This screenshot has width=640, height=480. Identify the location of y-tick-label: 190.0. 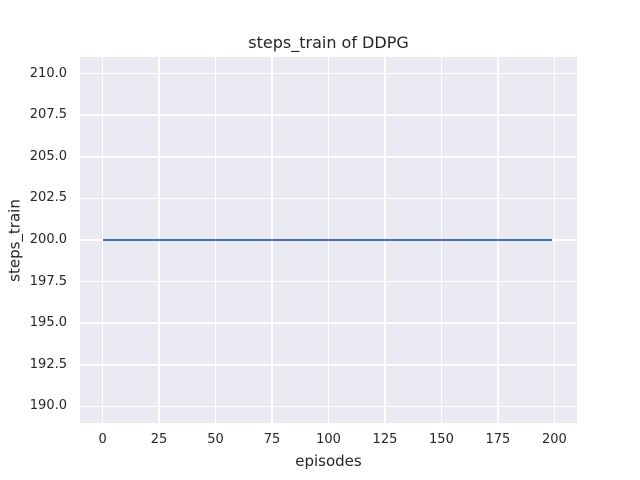
(48, 406).